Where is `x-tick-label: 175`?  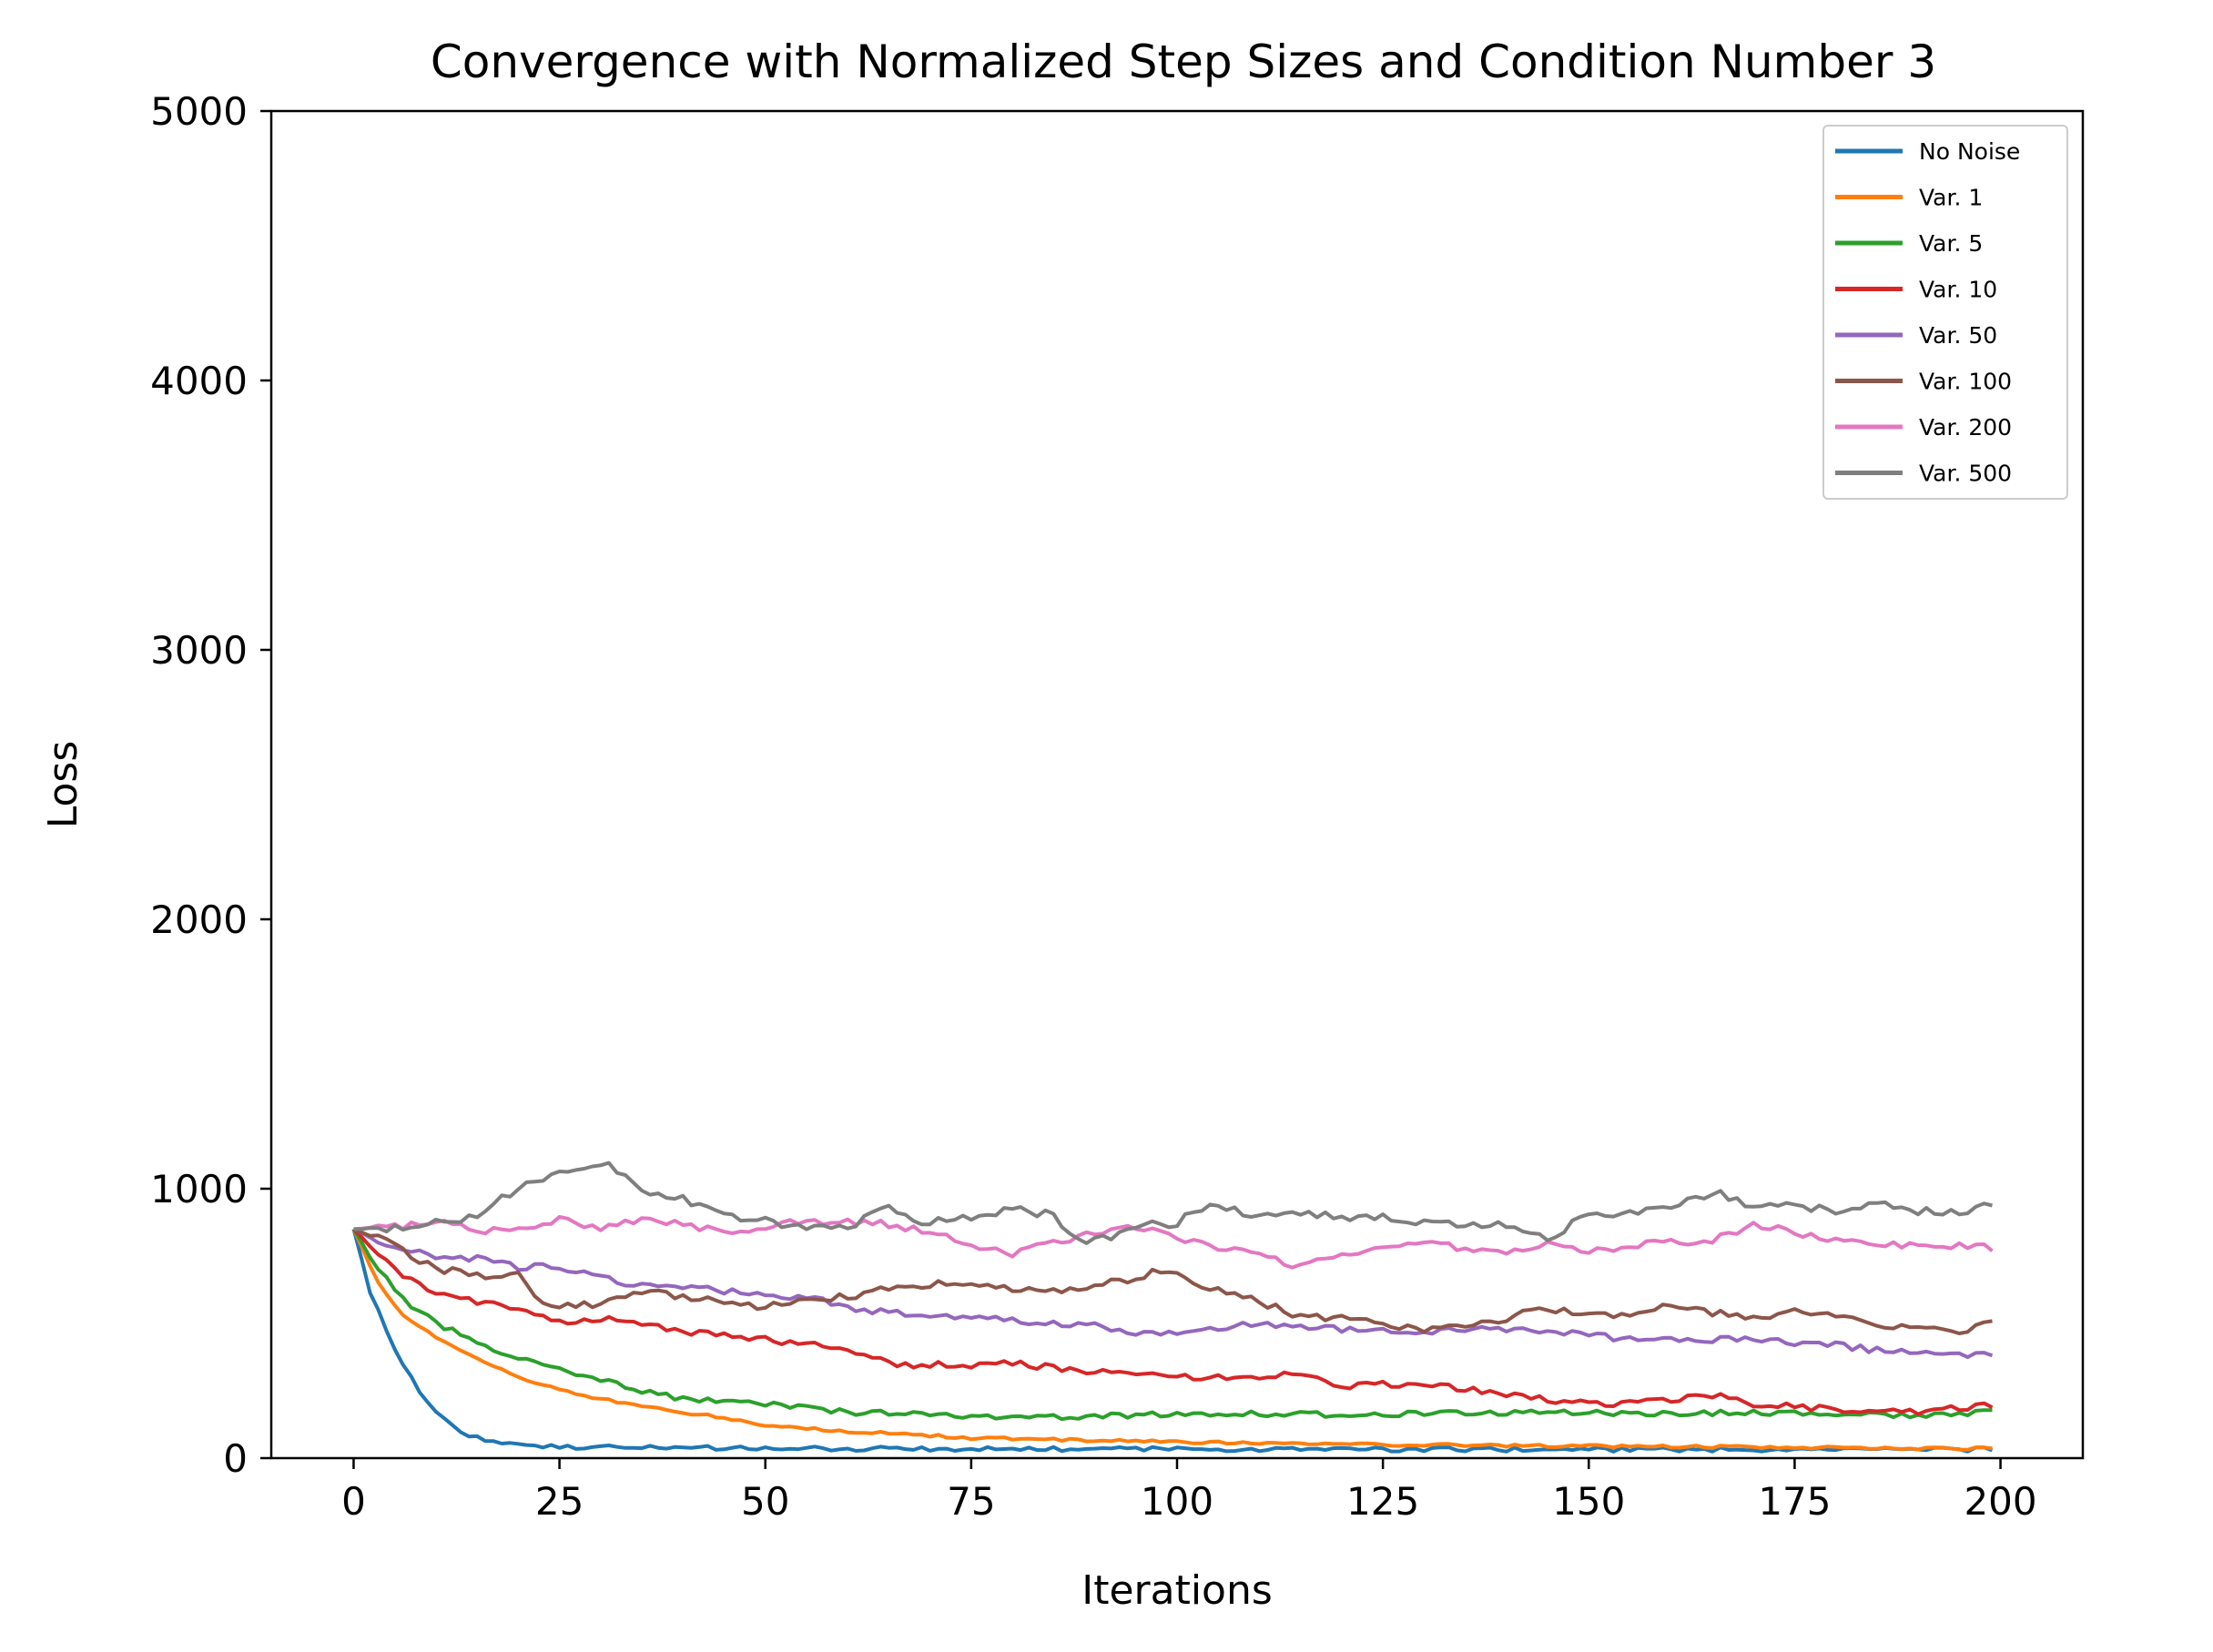
x-tick-label: 175 is located at coordinates (1794, 1502).